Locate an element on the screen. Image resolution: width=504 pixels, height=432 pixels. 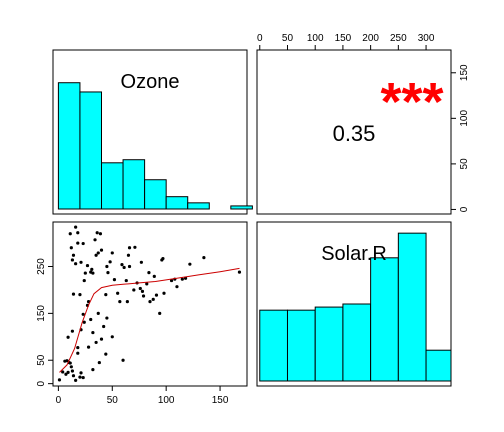
scatter-frame is located at coordinates (150, 304).